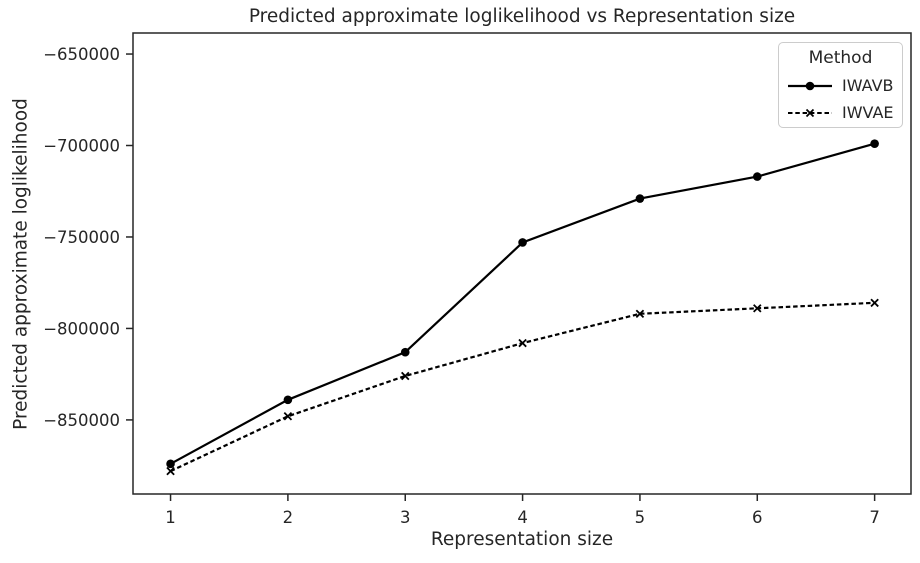 Image resolution: width=920 pixels, height=563 pixels. I want to click on y-tick-label: −800000, so click(81, 328).